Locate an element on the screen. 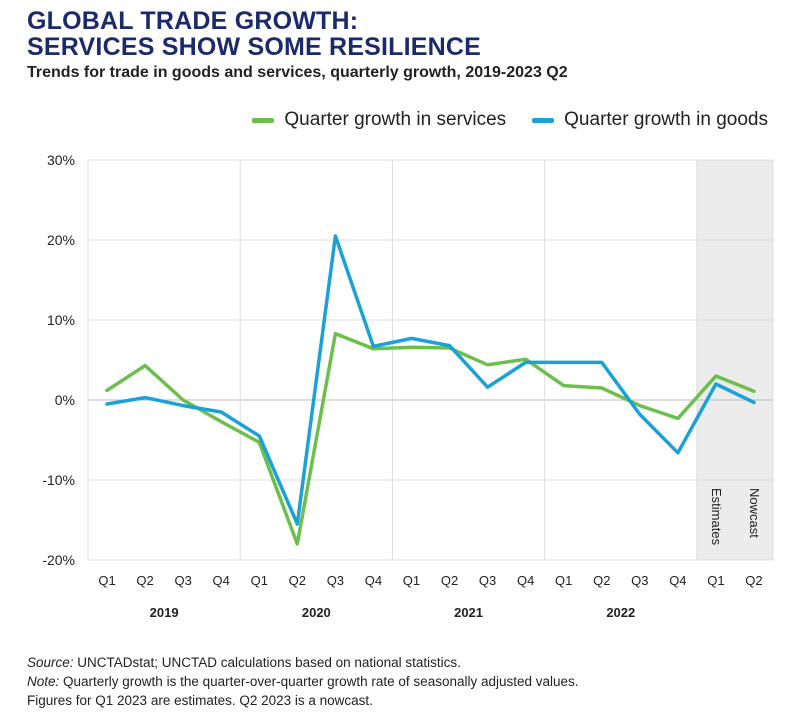  note-label: Note: is located at coordinates (43, 681).